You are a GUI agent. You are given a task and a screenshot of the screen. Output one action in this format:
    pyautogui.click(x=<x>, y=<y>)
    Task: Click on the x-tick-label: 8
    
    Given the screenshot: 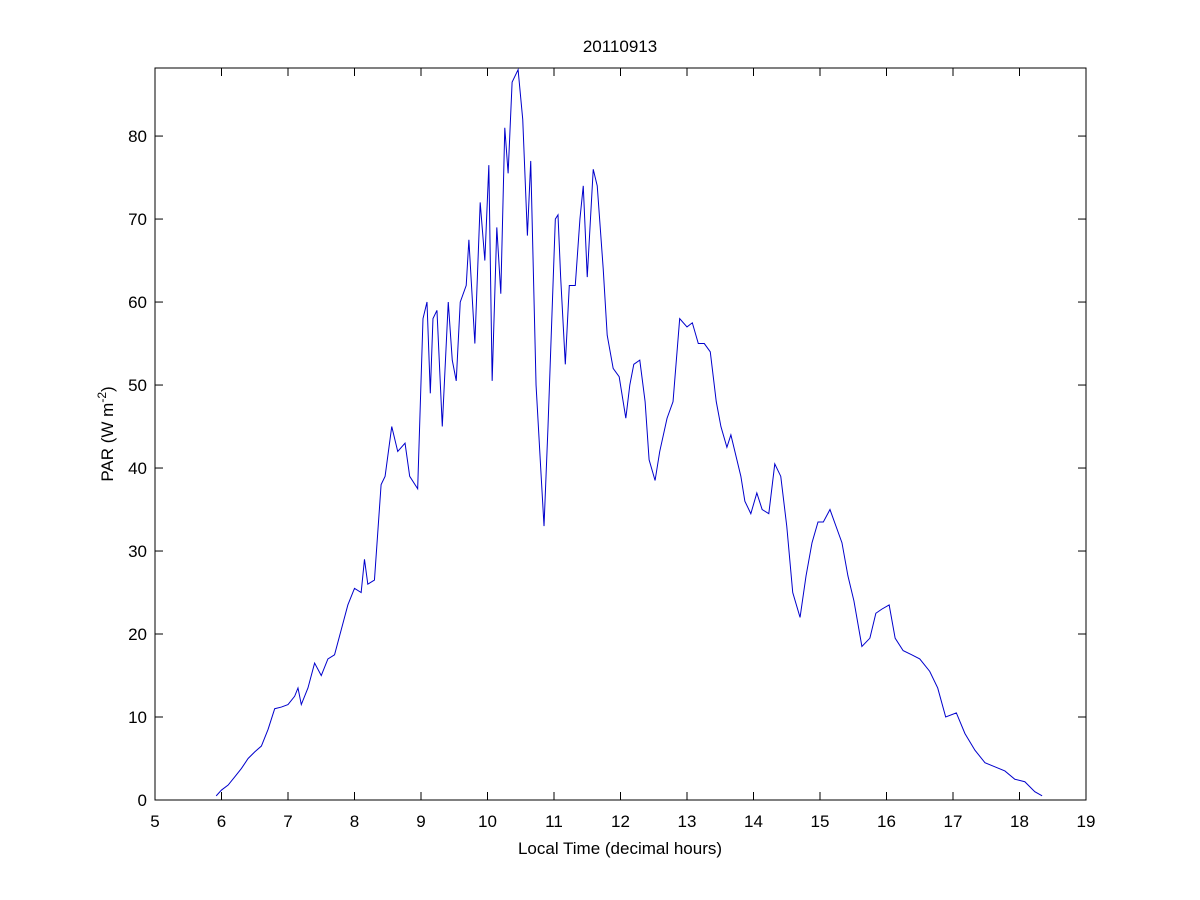 What is the action you would take?
    pyautogui.click(x=354, y=821)
    